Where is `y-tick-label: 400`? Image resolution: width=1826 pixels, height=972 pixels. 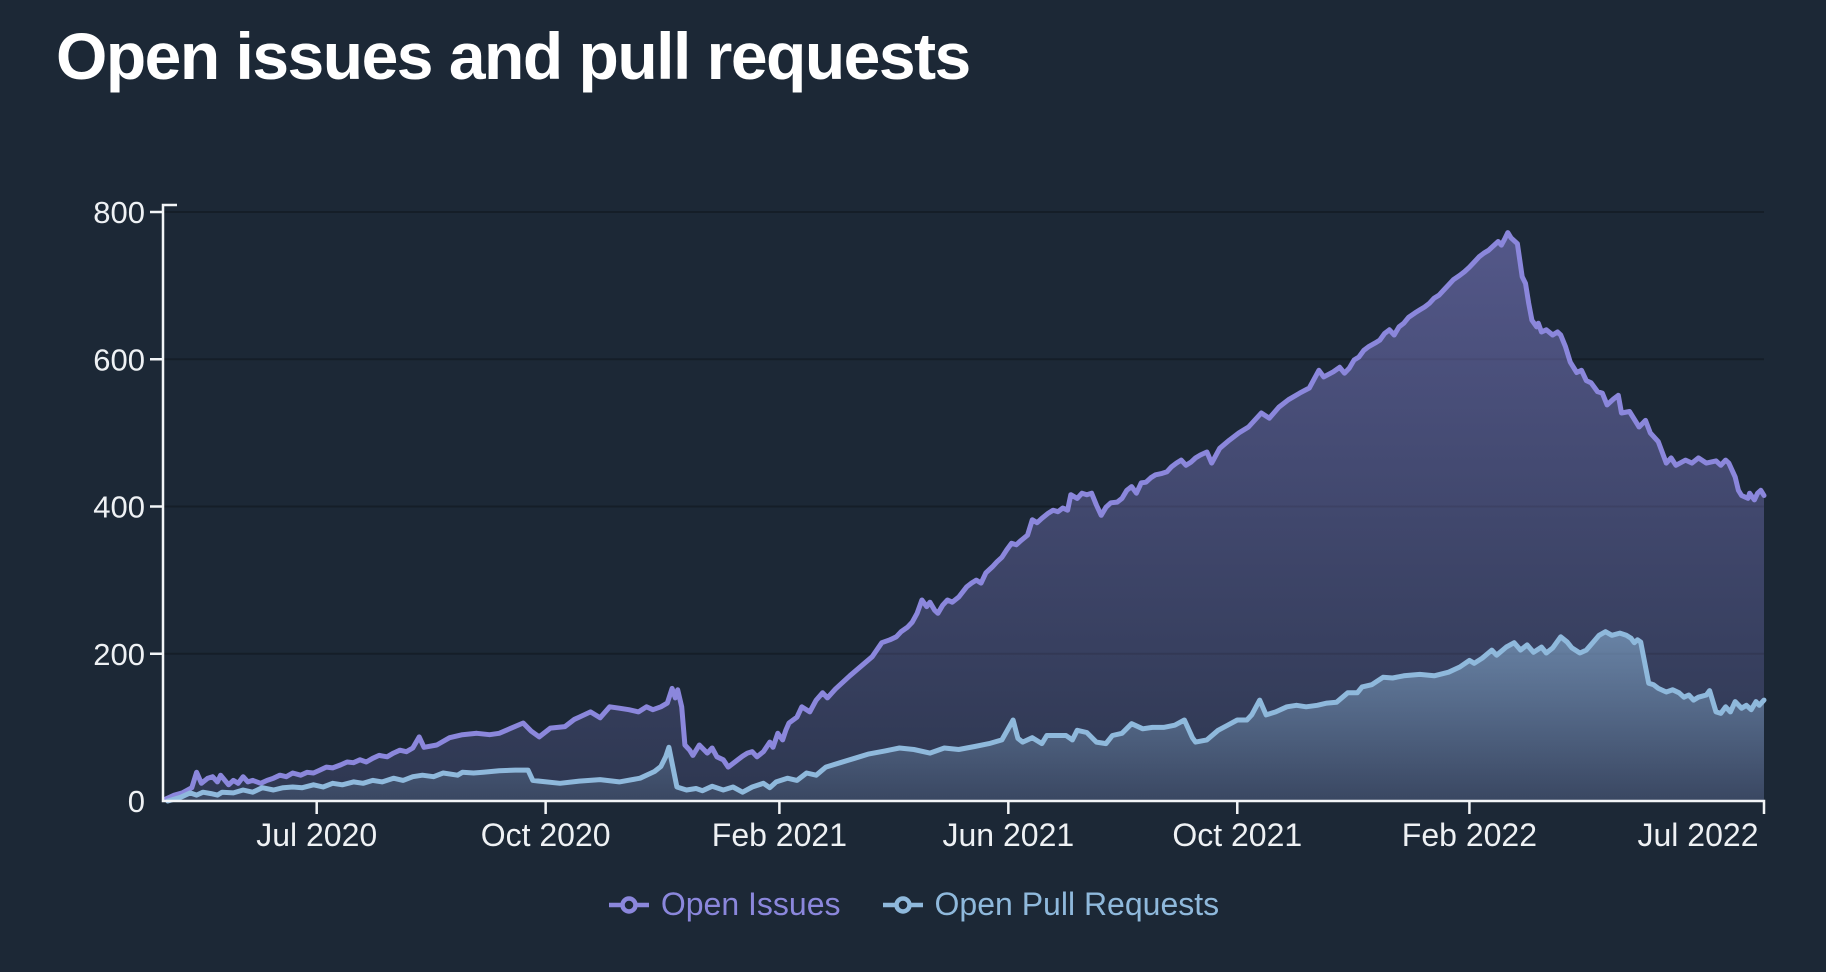
y-tick-label: 400 is located at coordinates (119, 507).